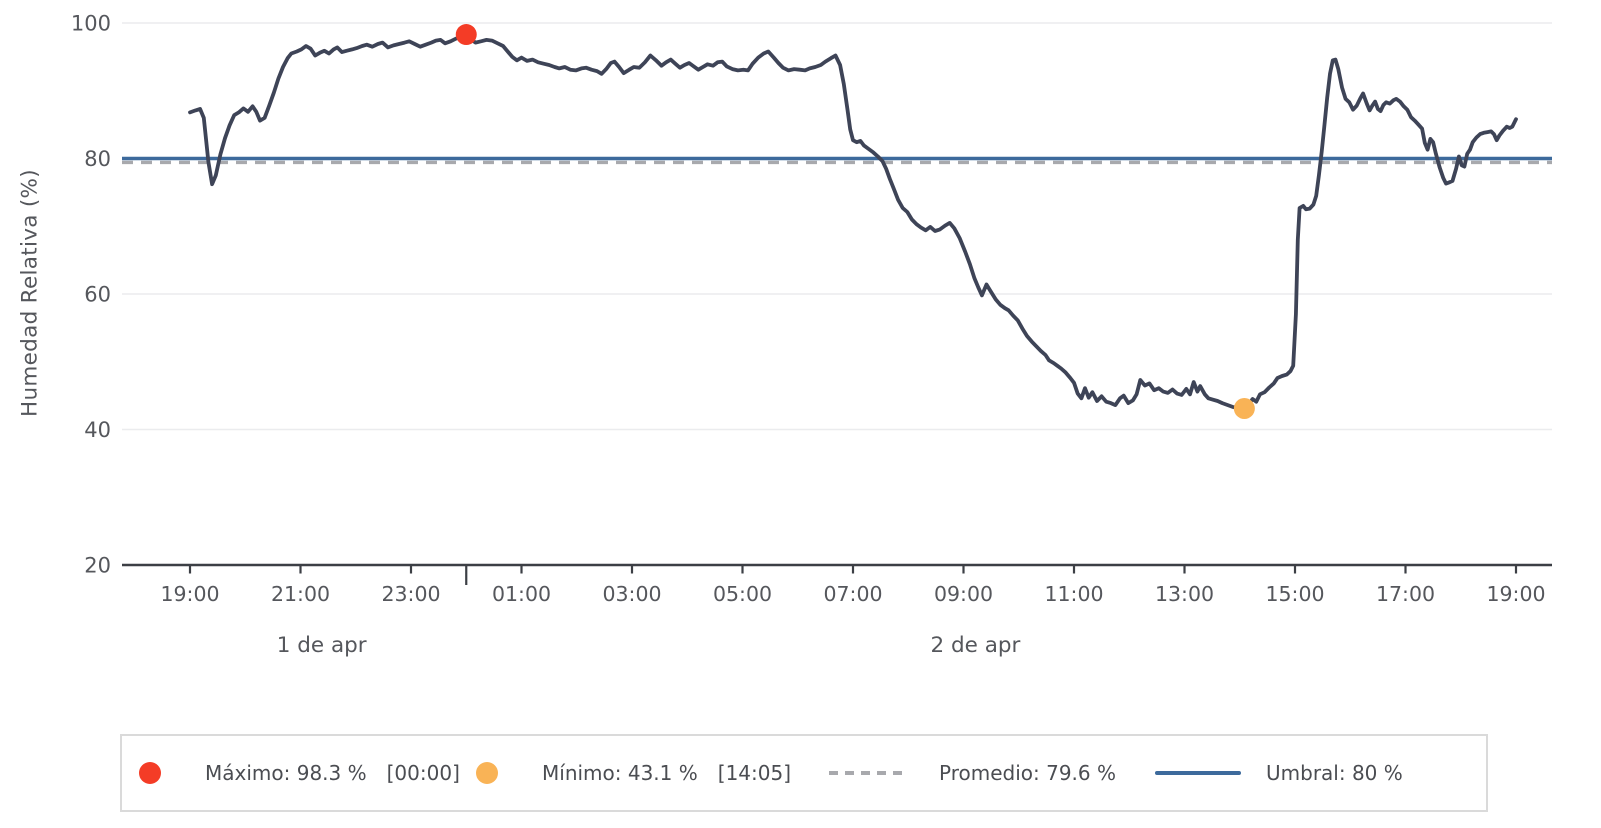  What do you see at coordinates (487, 773) in the screenshot?
I see `min-marker-icon` at bounding box center [487, 773].